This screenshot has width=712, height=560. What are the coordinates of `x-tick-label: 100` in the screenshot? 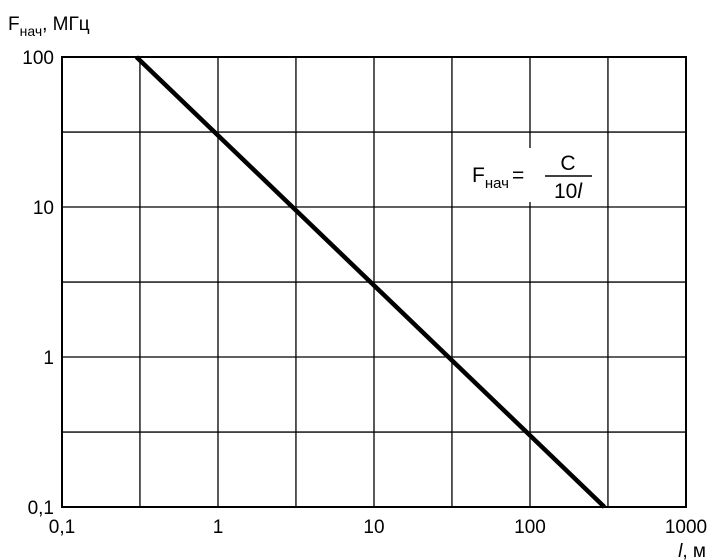 It's located at (530, 527).